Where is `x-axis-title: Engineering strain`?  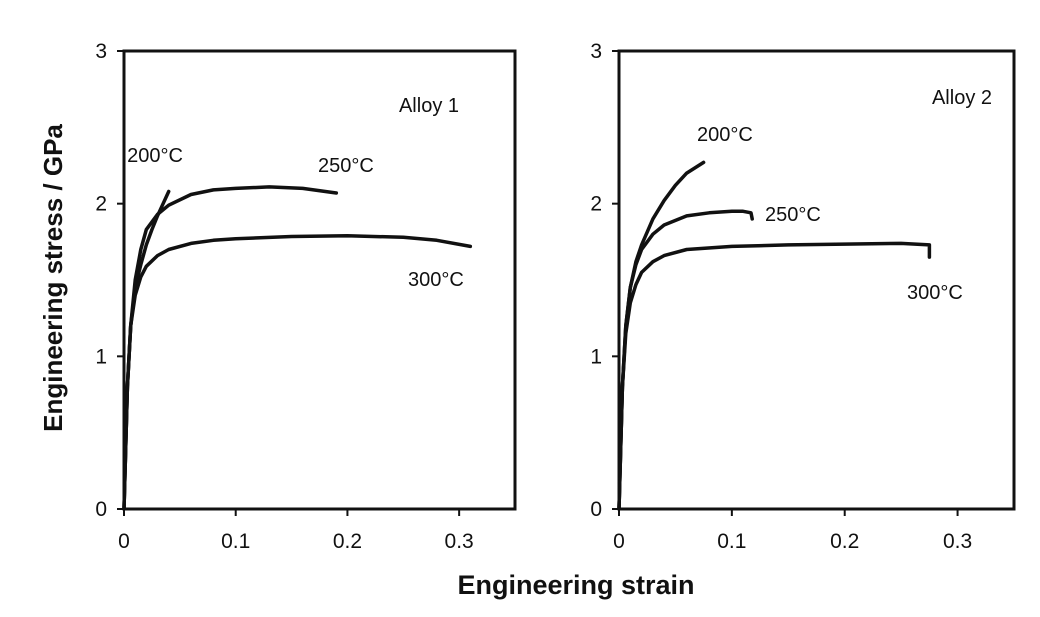
x-axis-title: Engineering strain is located at coordinates (575, 585).